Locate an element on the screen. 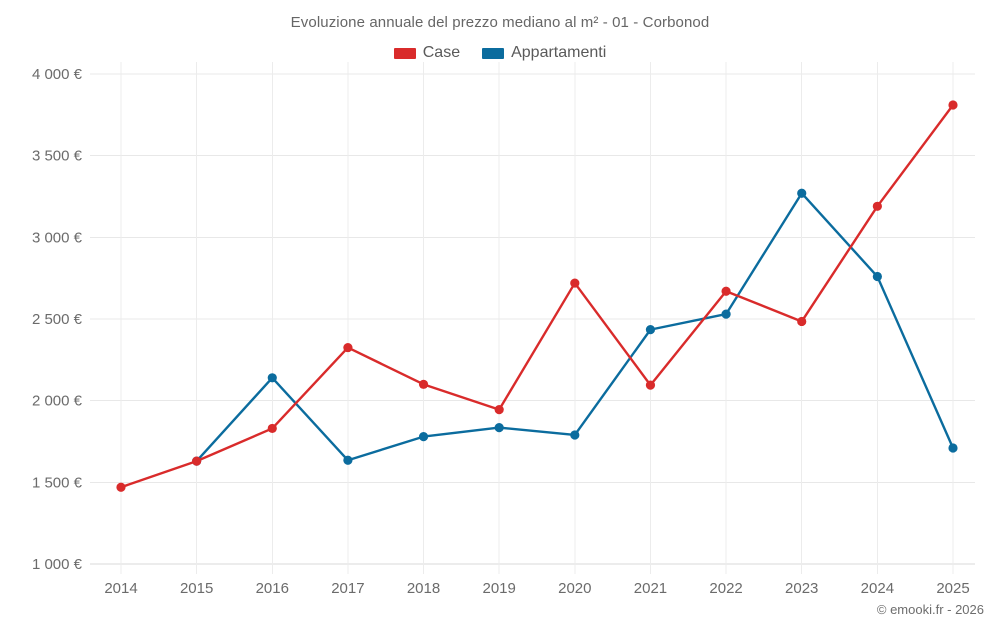  chart-legend: Case Appartamenti is located at coordinates (500, 53).